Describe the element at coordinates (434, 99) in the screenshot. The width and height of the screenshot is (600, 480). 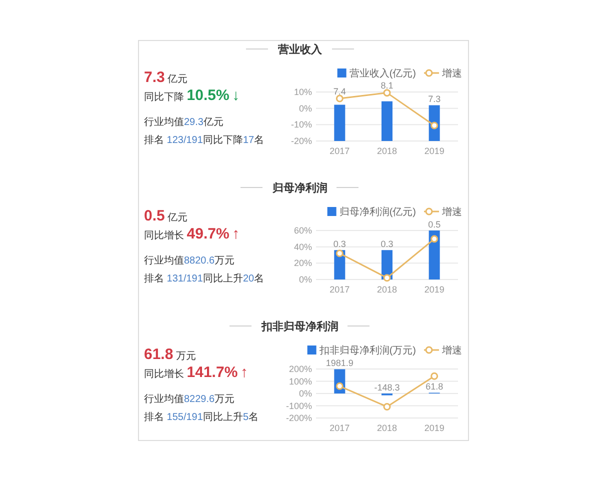
I see `data-label: 7.3` at that location.